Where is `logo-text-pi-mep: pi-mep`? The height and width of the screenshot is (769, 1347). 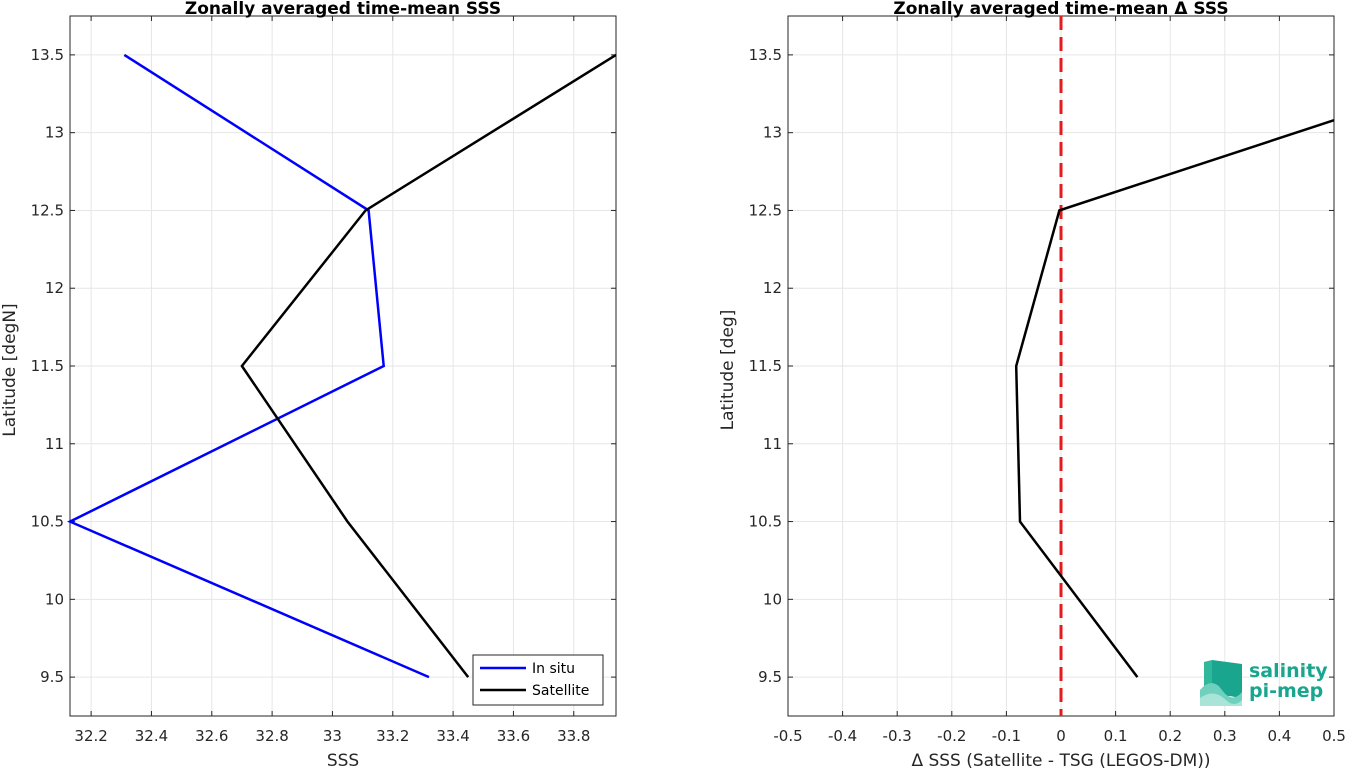 logo-text-pi-mep: pi-mep is located at coordinates (1286, 691).